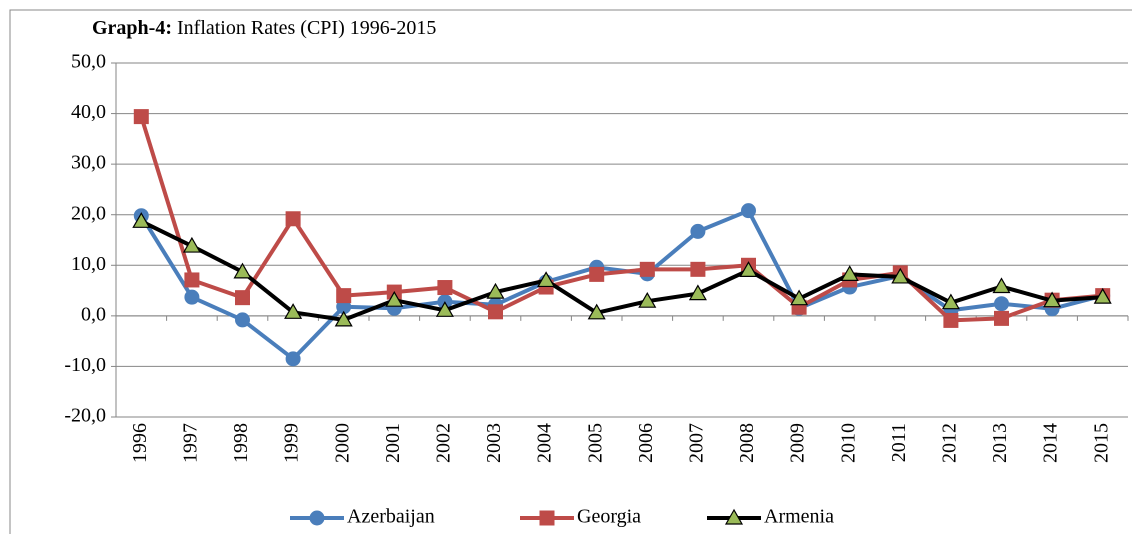 This screenshot has width=1132, height=534. Describe the element at coordinates (609, 517) in the screenshot. I see `legend-label: Georgia` at that location.